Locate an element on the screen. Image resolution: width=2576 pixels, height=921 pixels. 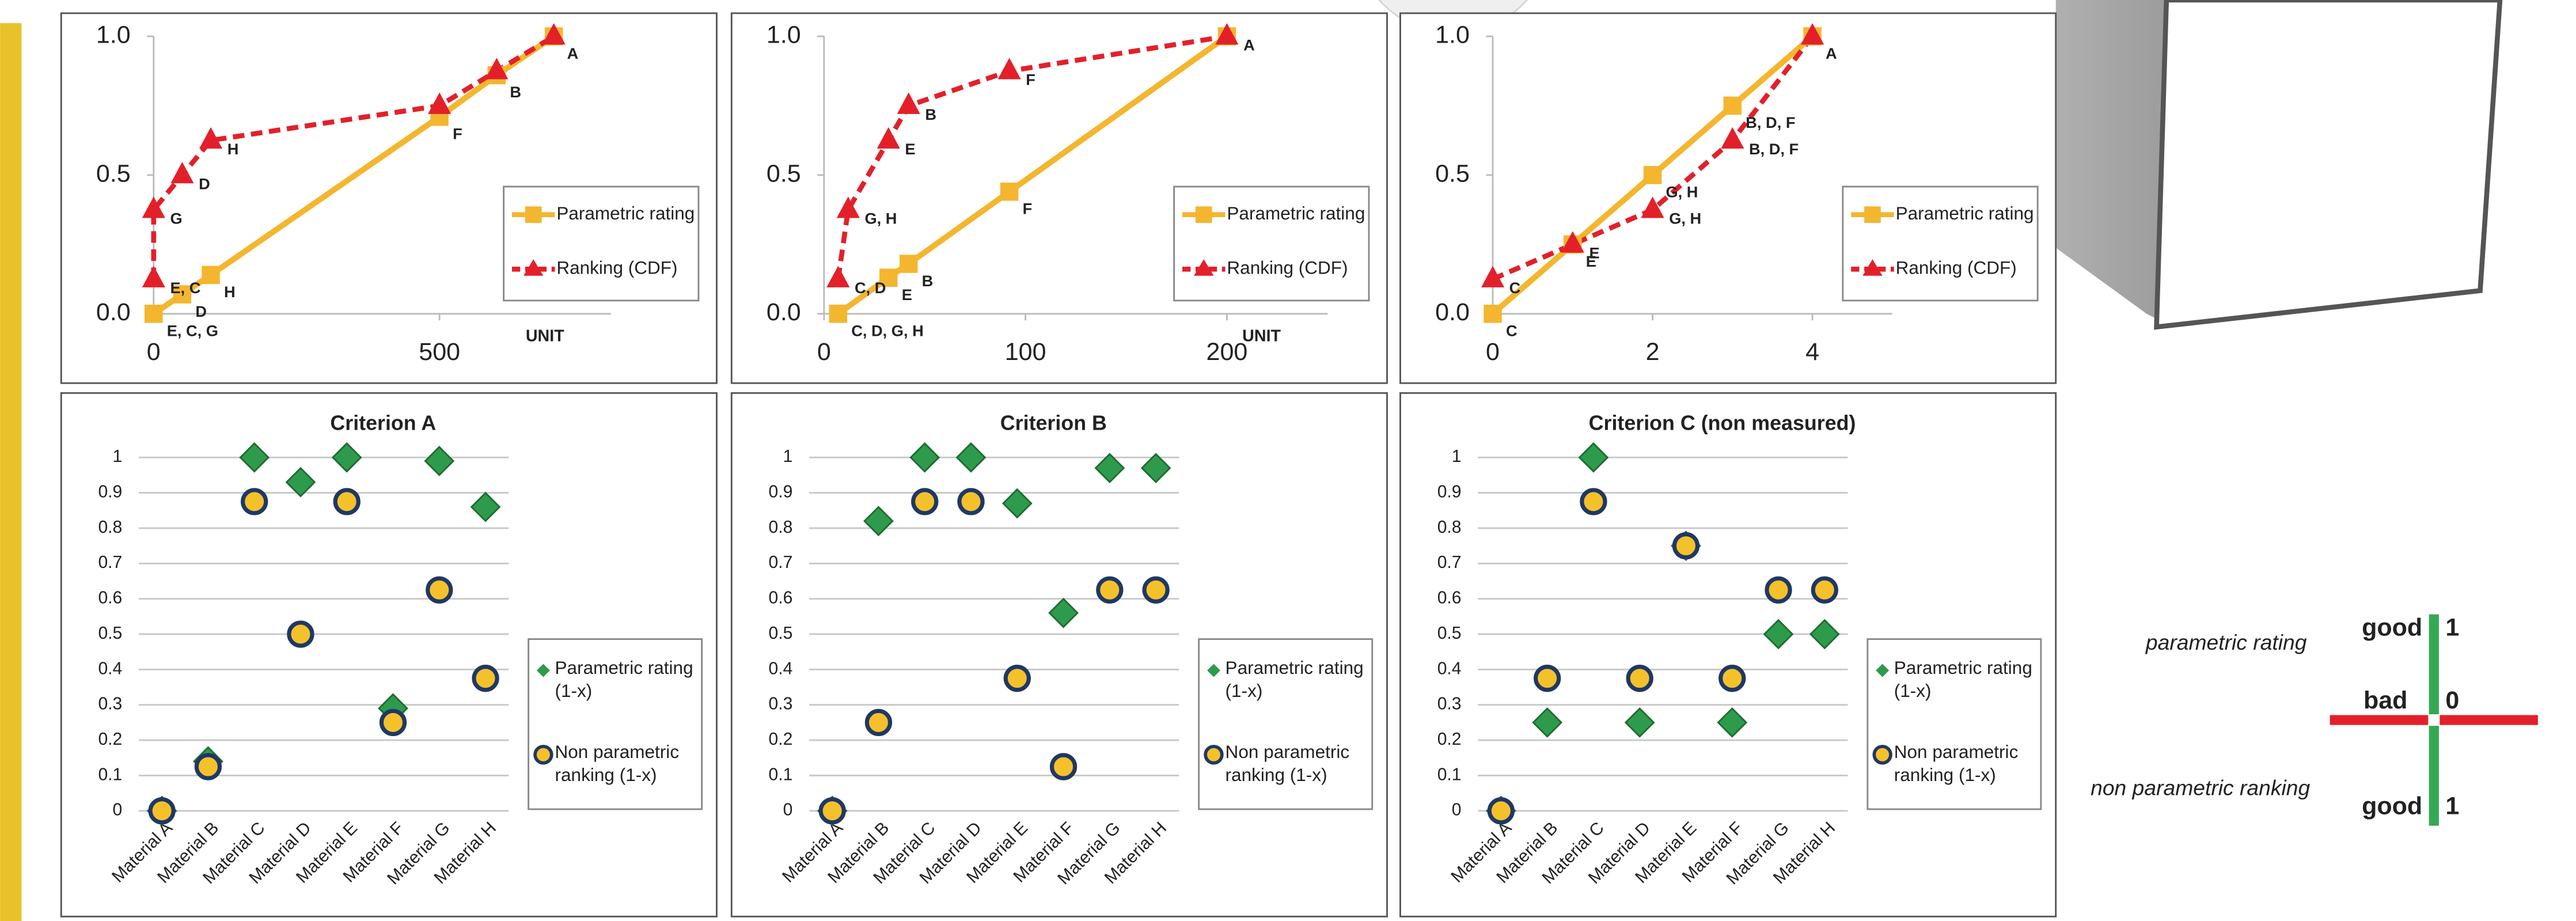
point-label: H is located at coordinates (230, 292).